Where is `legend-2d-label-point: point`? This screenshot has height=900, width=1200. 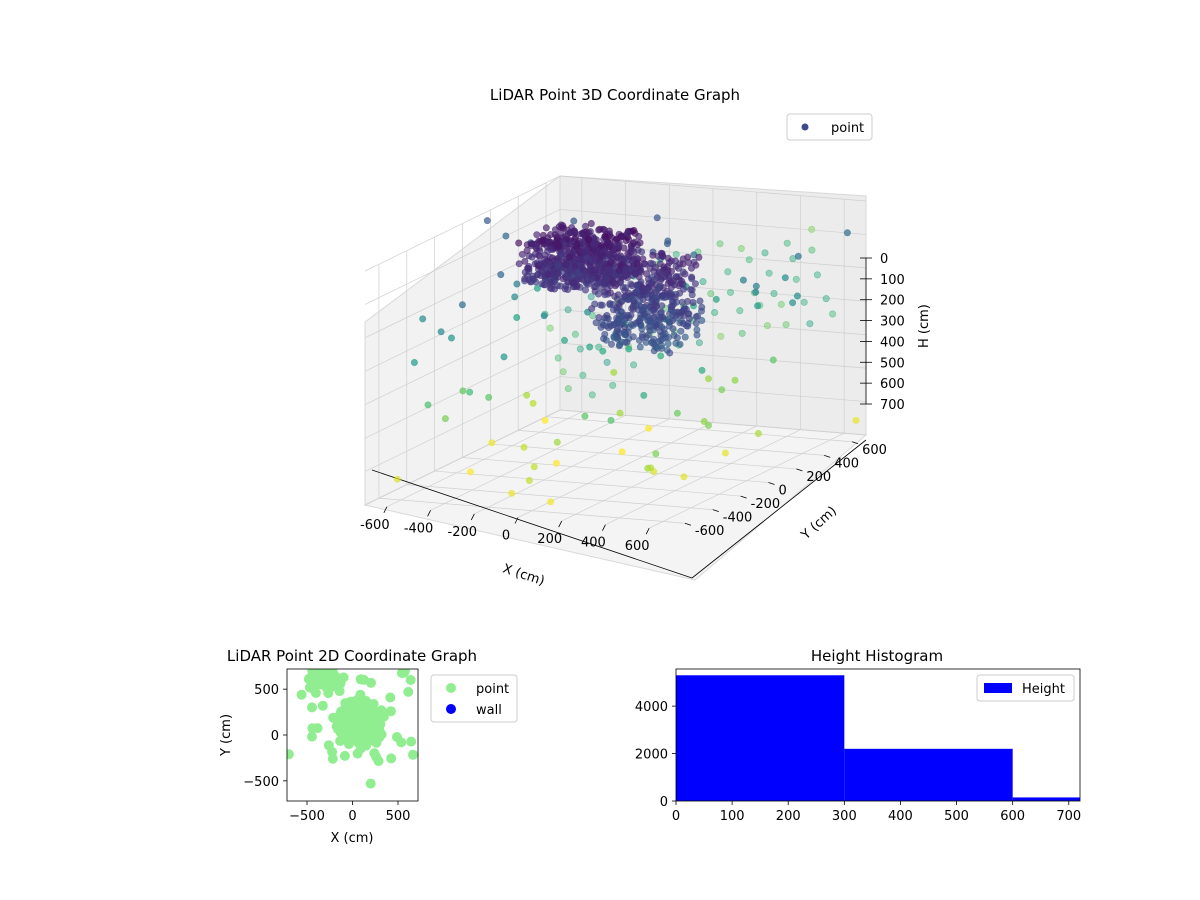 legend-2d-label-point: point is located at coordinates (492, 689).